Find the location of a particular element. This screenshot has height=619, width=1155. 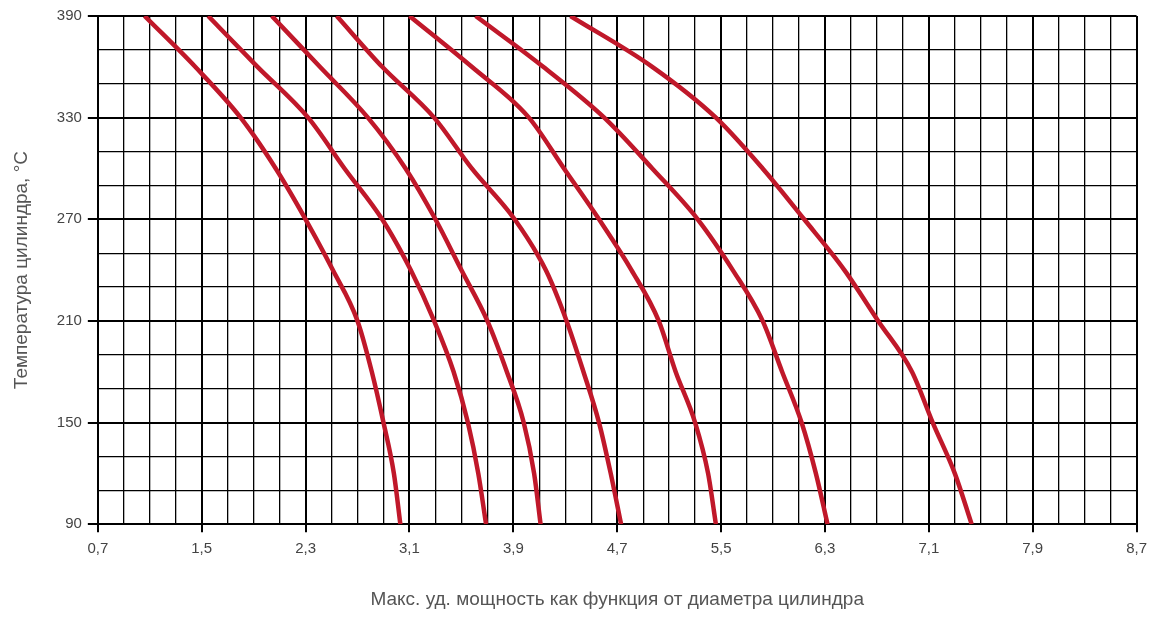

x-tick-label: 3,1 is located at coordinates (409, 548).